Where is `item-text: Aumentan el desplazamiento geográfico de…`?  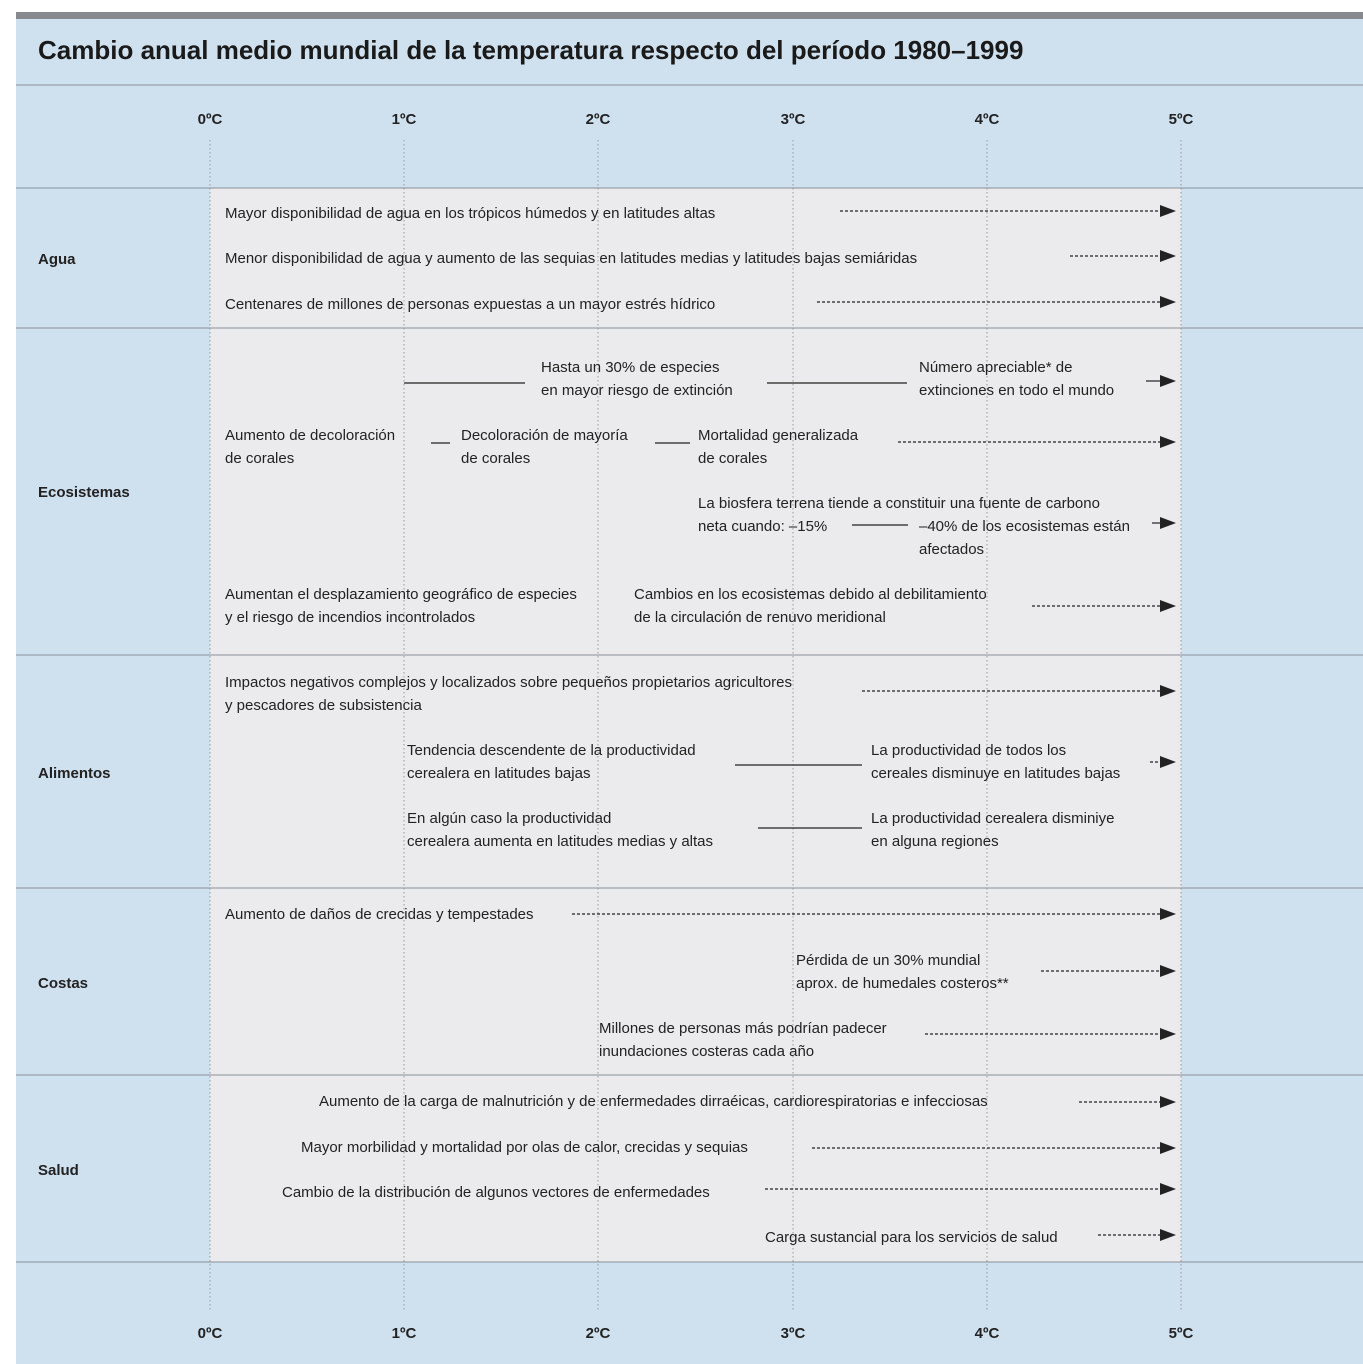
item-text: Aumentan el desplazamiento geográfico de… is located at coordinates (401, 594).